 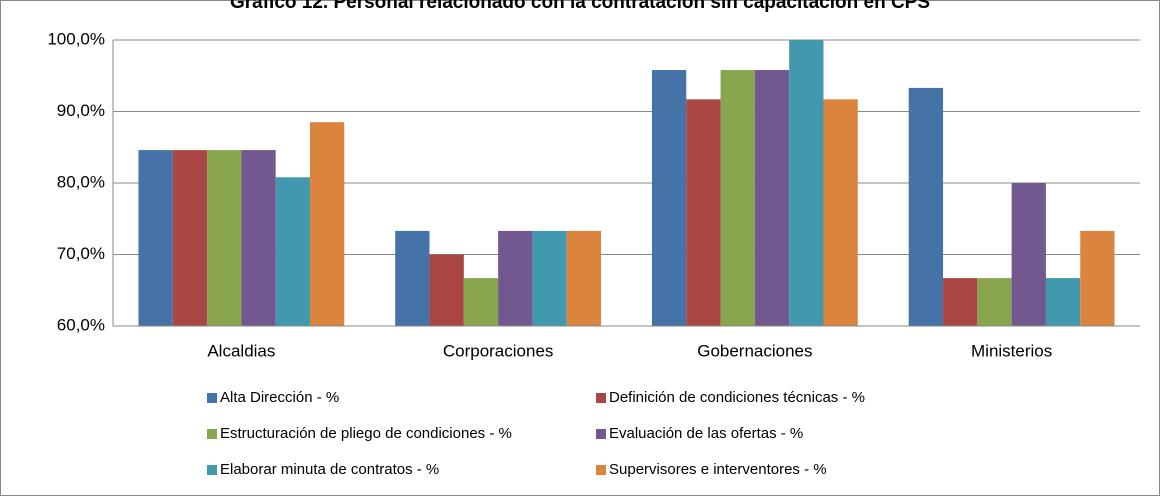 What do you see at coordinates (241, 350) in the screenshot?
I see `x-tick-label: Alcaldias` at bounding box center [241, 350].